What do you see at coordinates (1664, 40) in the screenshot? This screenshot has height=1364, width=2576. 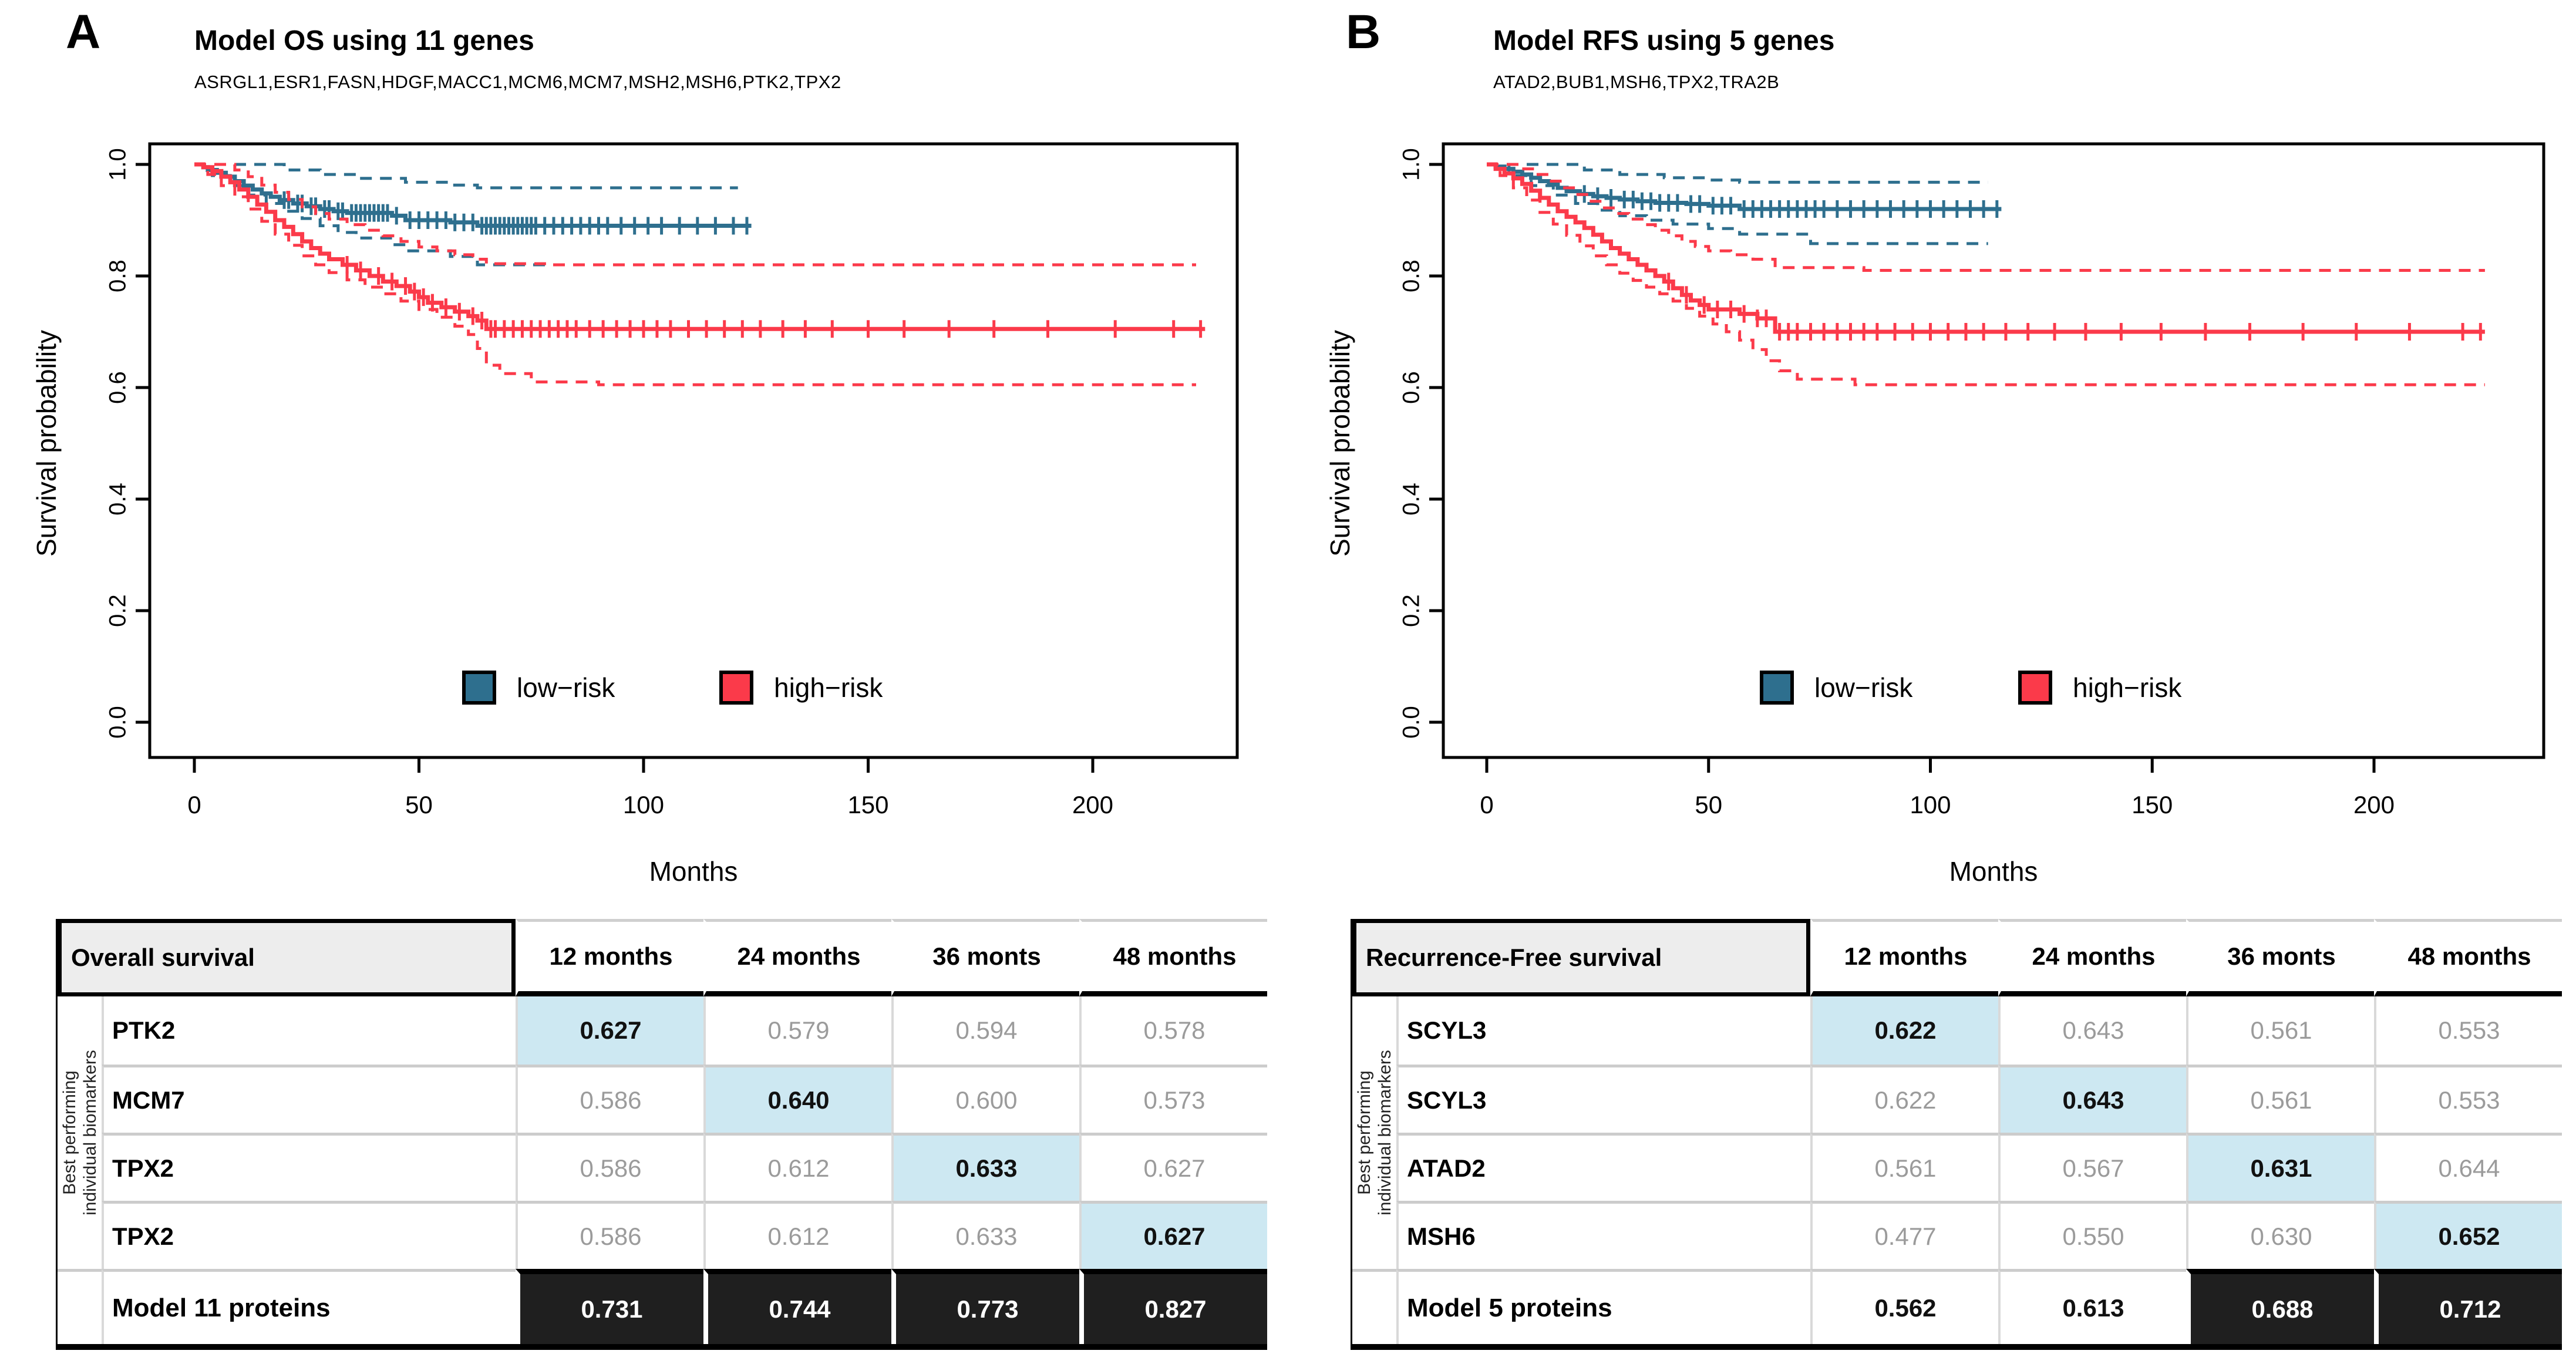 I see `panel-b-title: Model RFS using 5 genes` at bounding box center [1664, 40].